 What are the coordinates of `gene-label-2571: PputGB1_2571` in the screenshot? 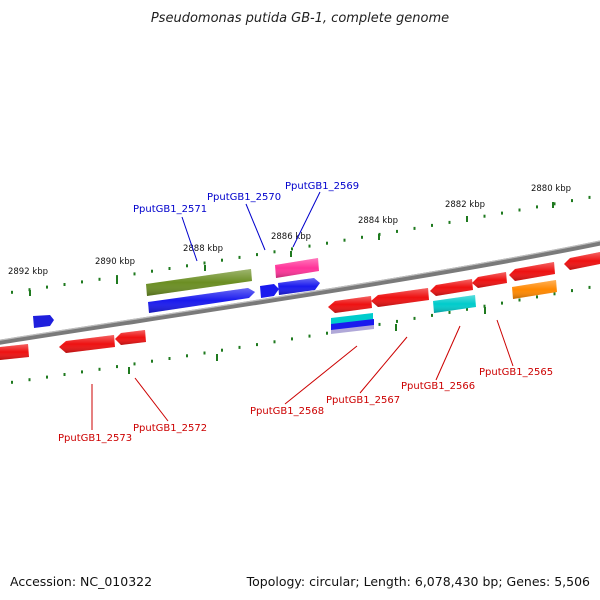 It's located at (170, 209).